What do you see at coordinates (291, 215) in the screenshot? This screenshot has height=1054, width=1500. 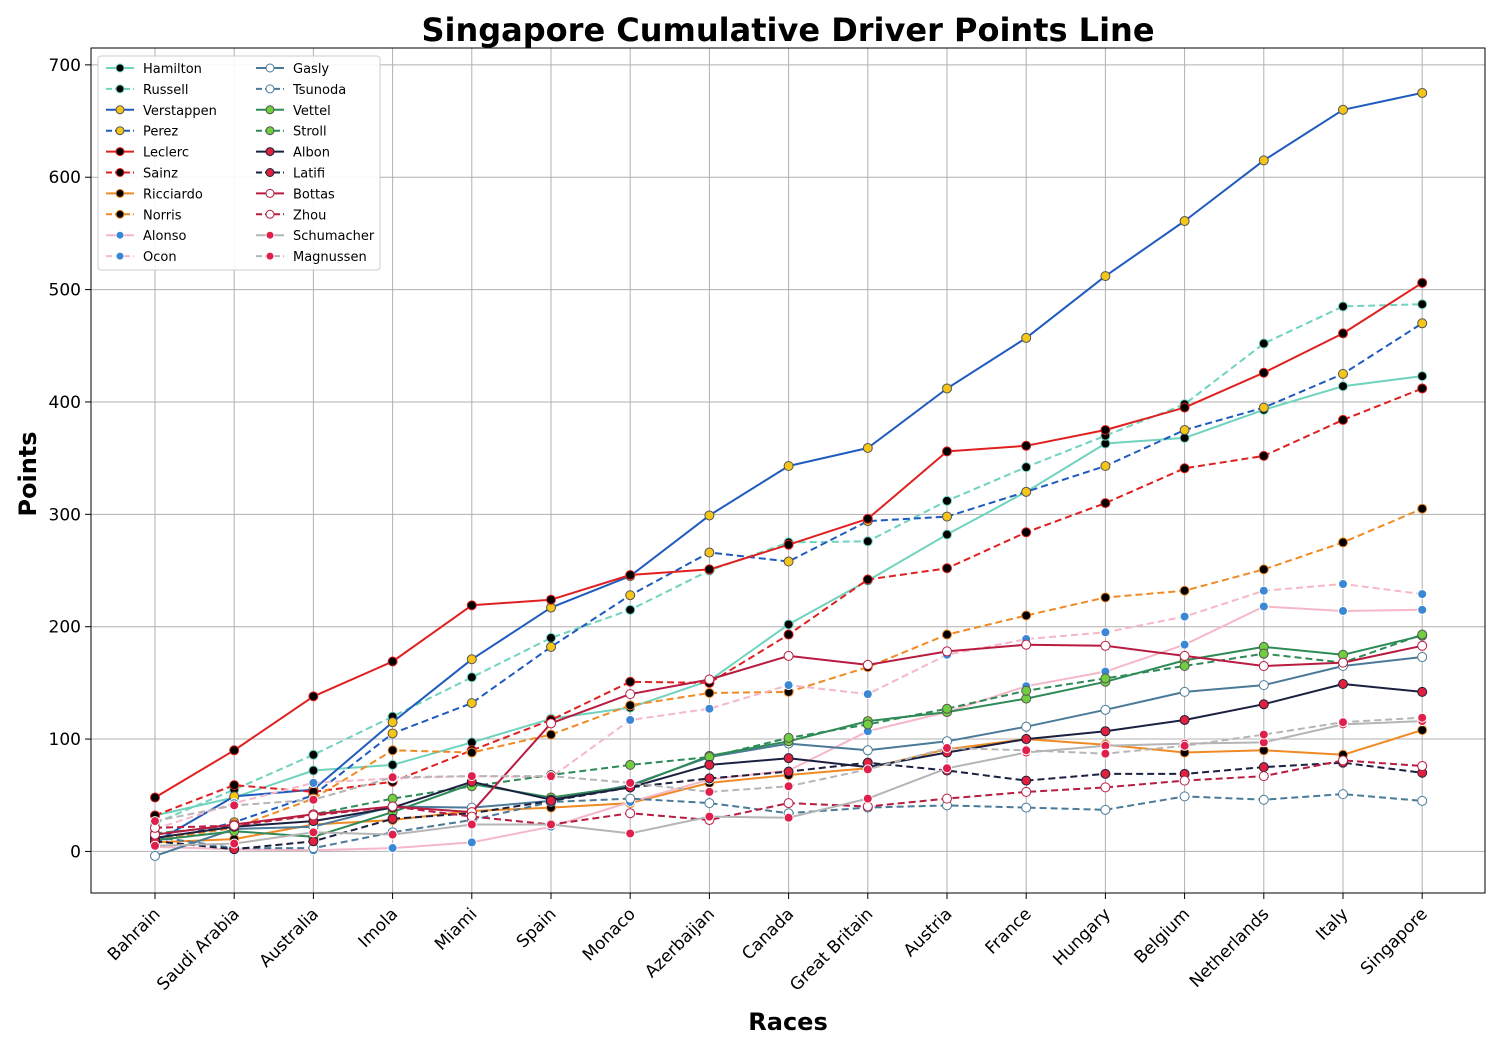 I see `legend-item-zhou: Zhou` at bounding box center [291, 215].